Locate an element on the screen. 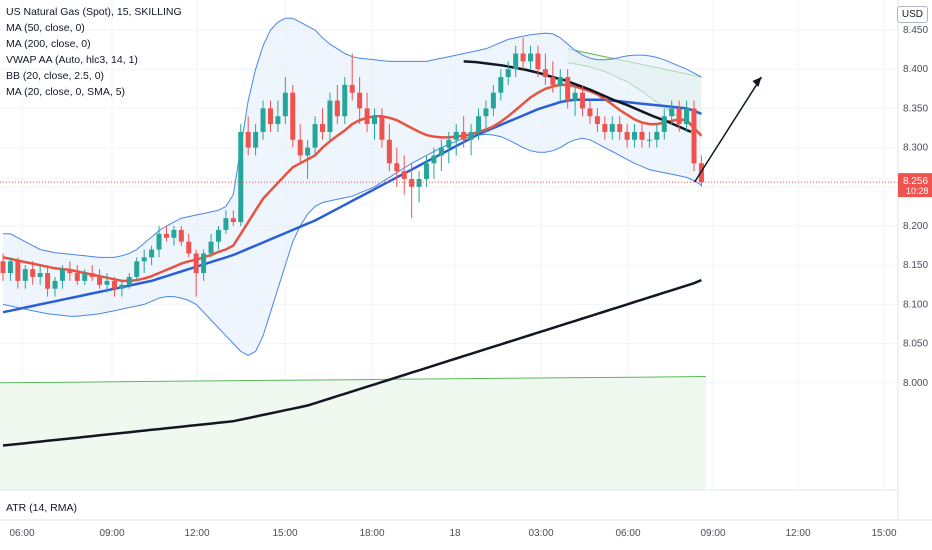  ma-black-segment is located at coordinates (577, 97).